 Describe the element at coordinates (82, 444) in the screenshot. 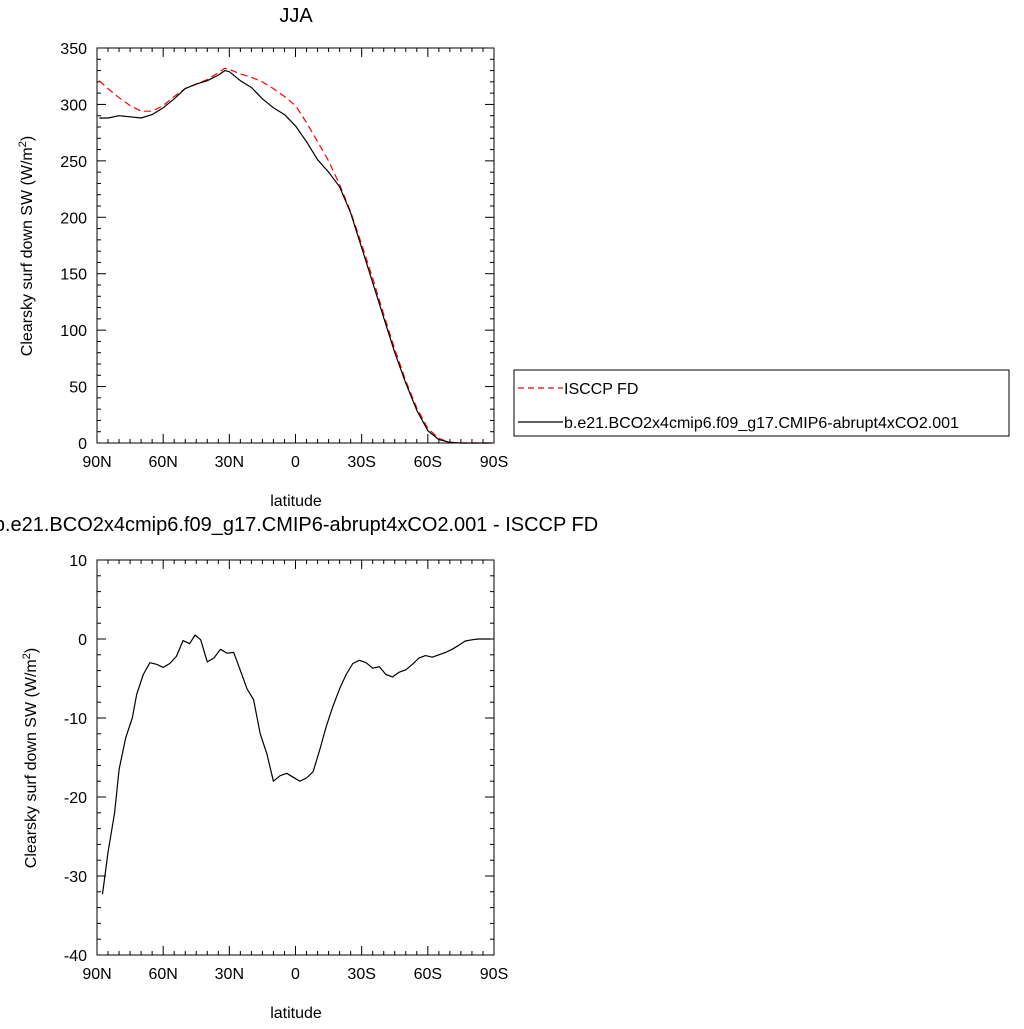

I see `top-y-tick-label: 0` at that location.